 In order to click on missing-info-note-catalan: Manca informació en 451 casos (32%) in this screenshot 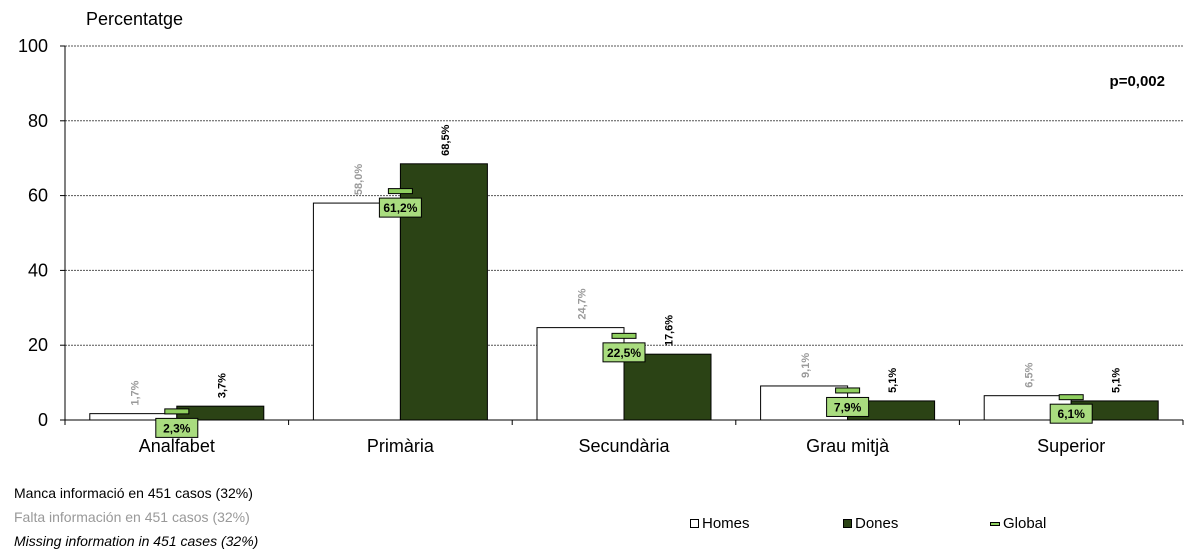, I will do `click(133, 493)`.